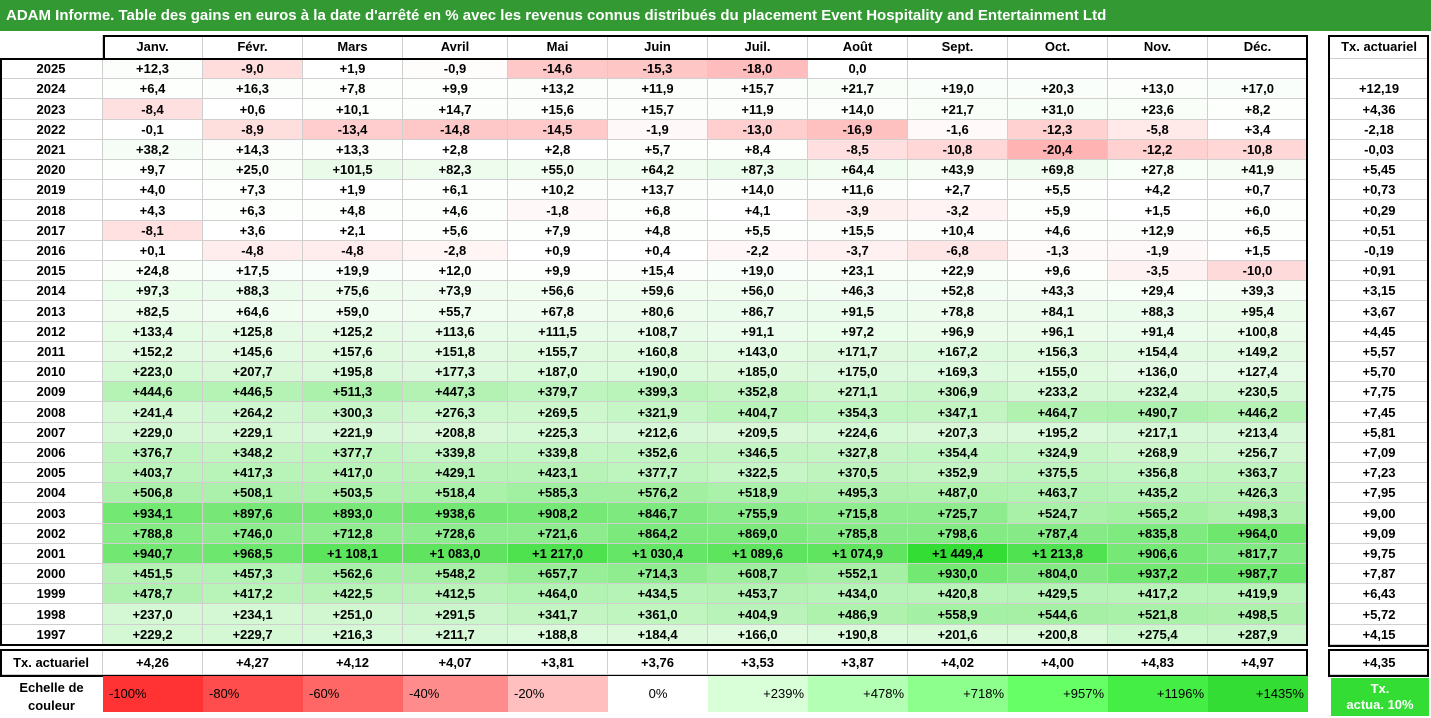 The image size is (1431, 718). What do you see at coordinates (1258, 662) in the screenshot?
I see `footer-tx-cell: +4,97` at bounding box center [1258, 662].